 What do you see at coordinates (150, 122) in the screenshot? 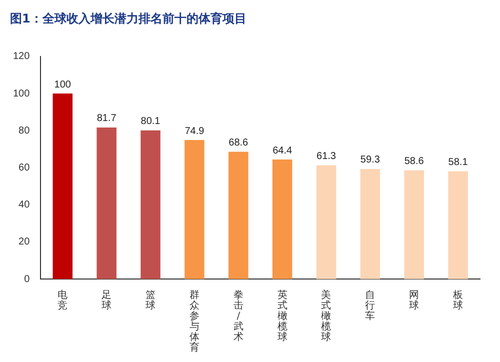
I see `data-label: 80.1` at bounding box center [150, 122].